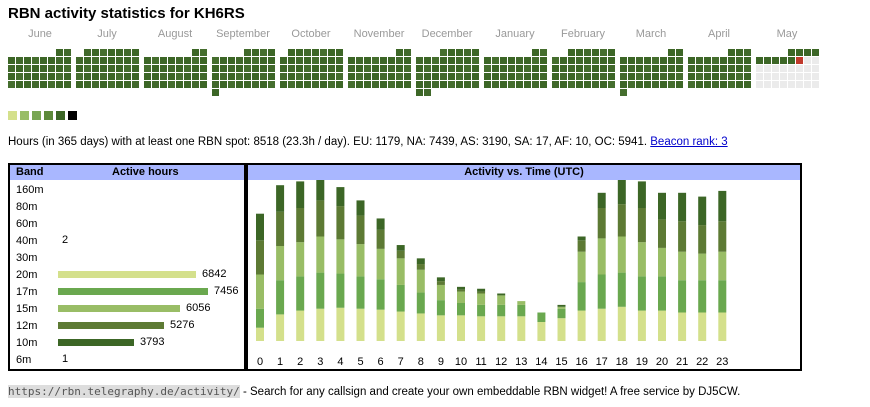  Describe the element at coordinates (127, 224) in the screenshot. I see `band-row: 60m` at that location.